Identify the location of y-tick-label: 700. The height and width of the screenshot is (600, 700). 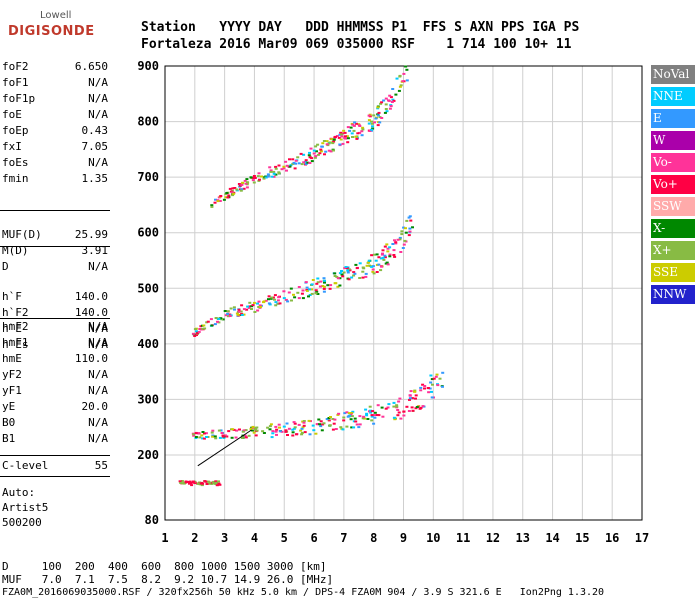
(148, 177).